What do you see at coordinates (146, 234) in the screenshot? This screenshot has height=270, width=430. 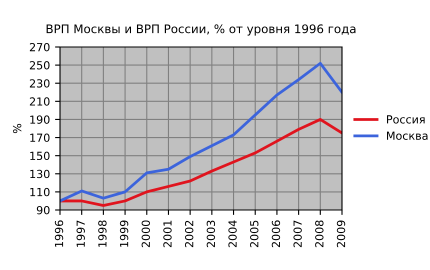 I see `x-tick-label: 2000` at bounding box center [146, 234].